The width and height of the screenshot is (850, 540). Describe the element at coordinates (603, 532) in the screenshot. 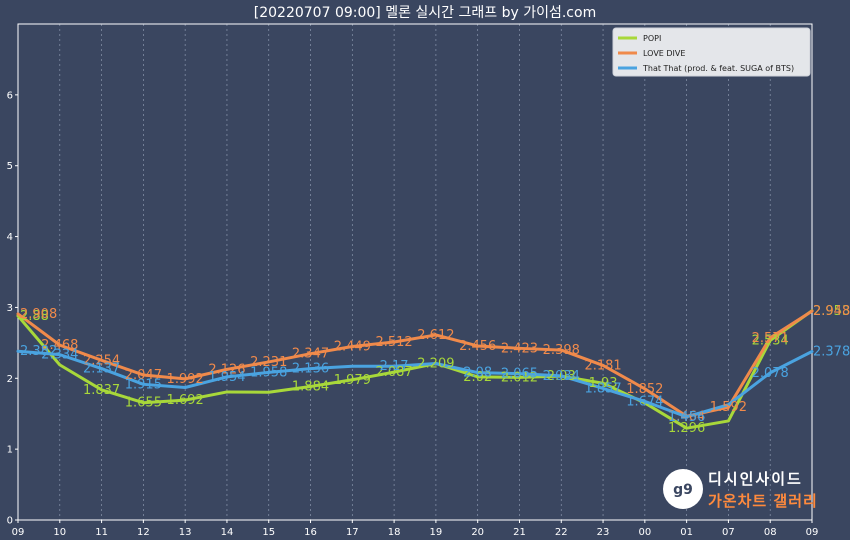

I see `x-tick-label: 23` at that location.